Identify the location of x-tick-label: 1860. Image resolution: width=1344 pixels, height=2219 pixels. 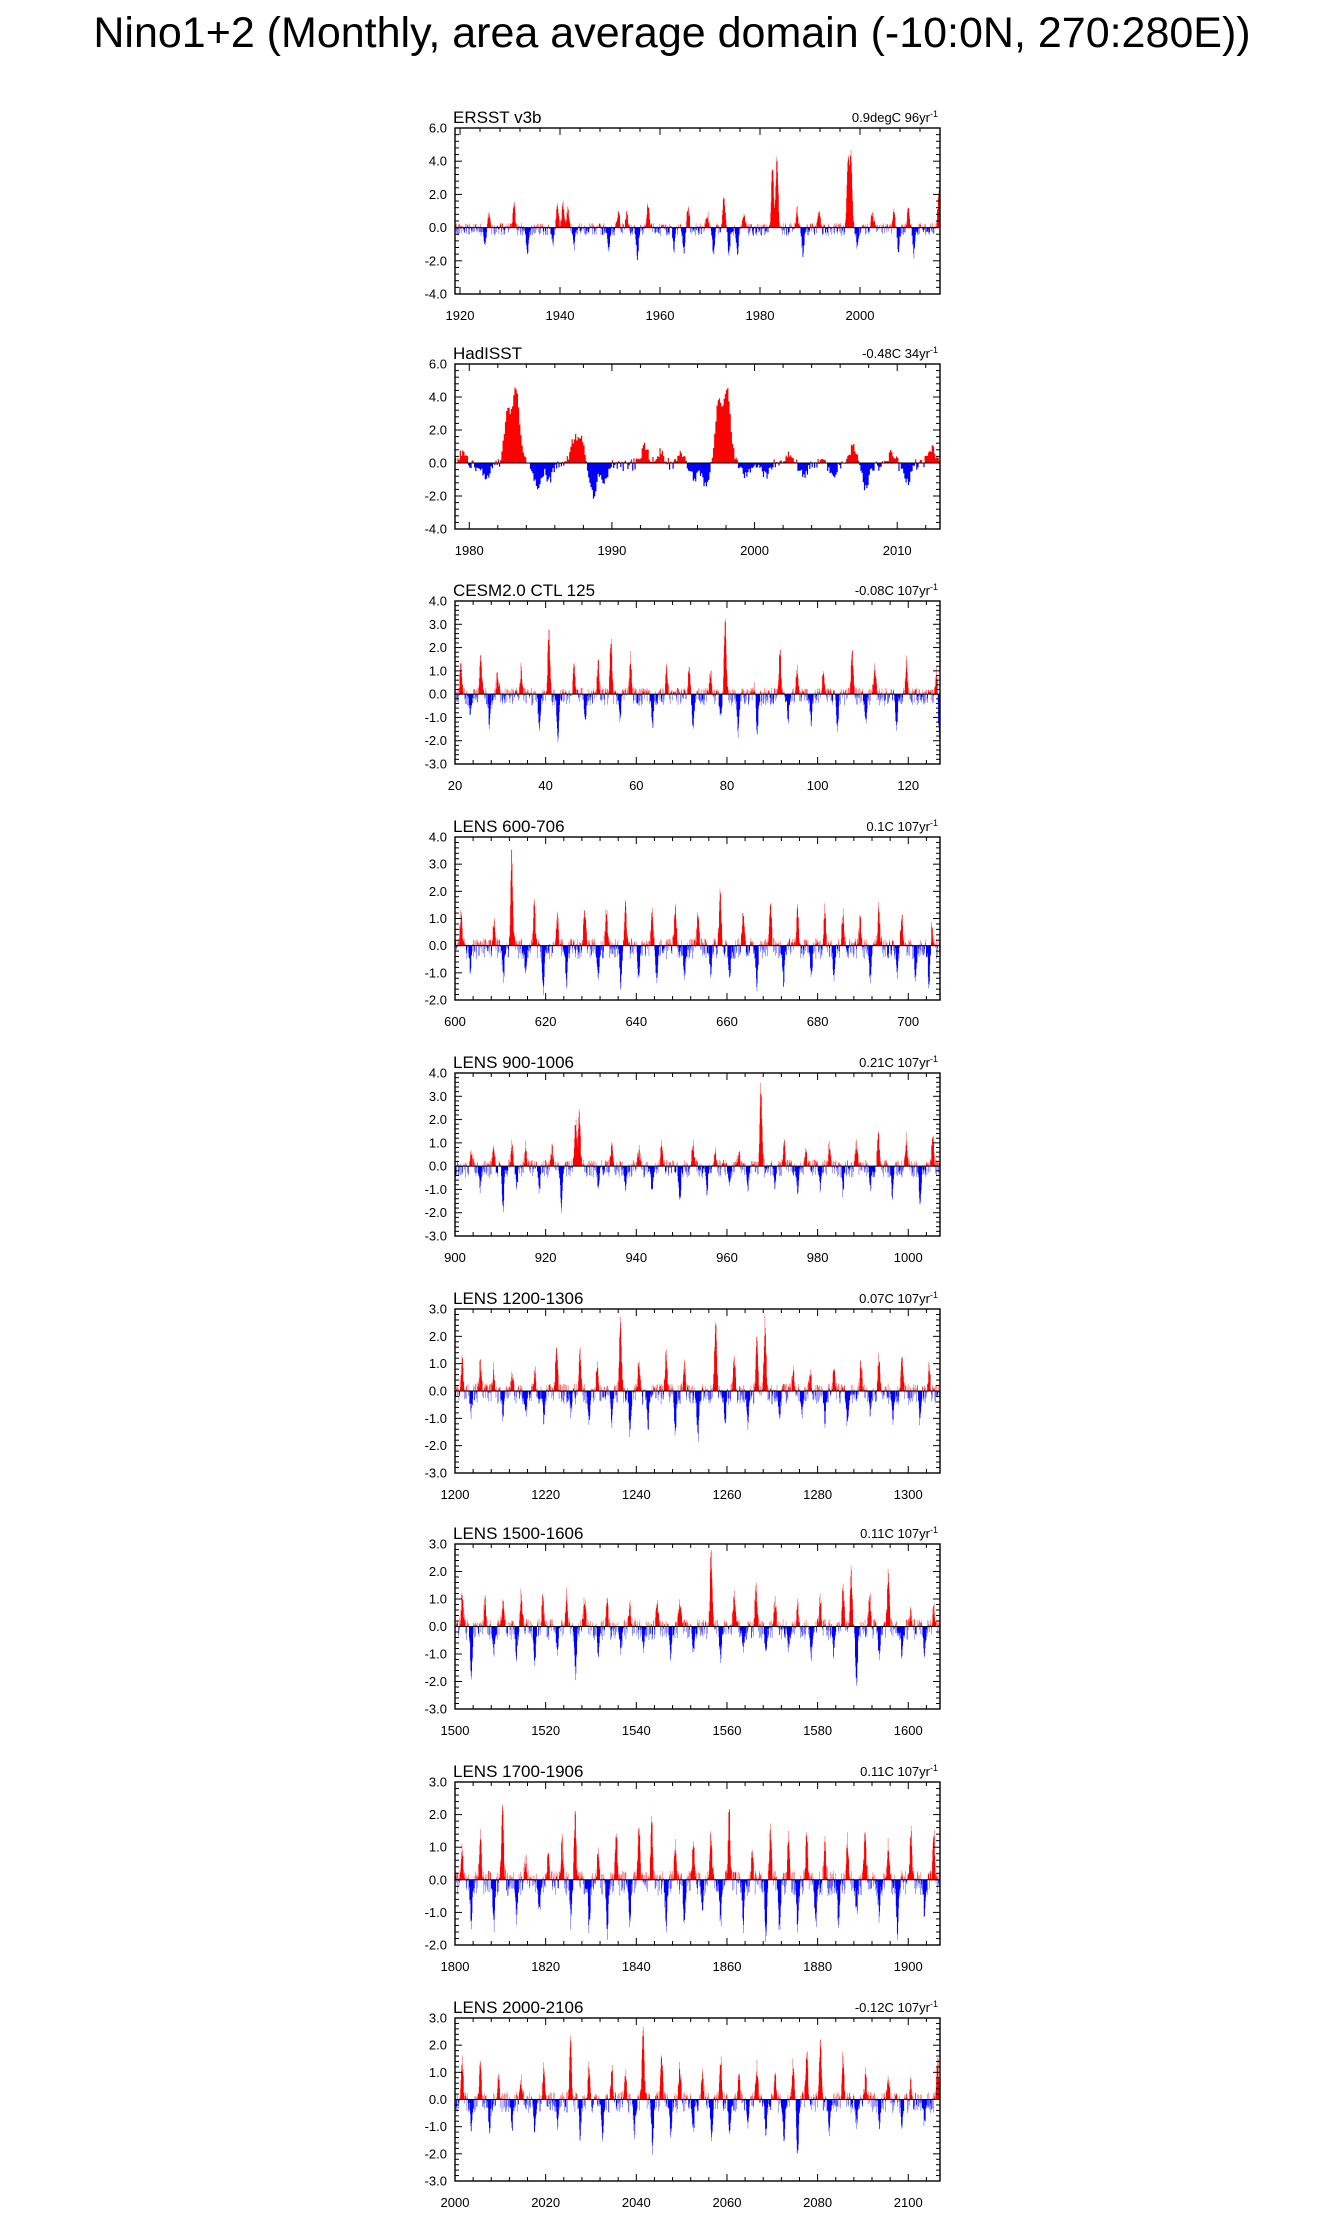
(727, 1966).